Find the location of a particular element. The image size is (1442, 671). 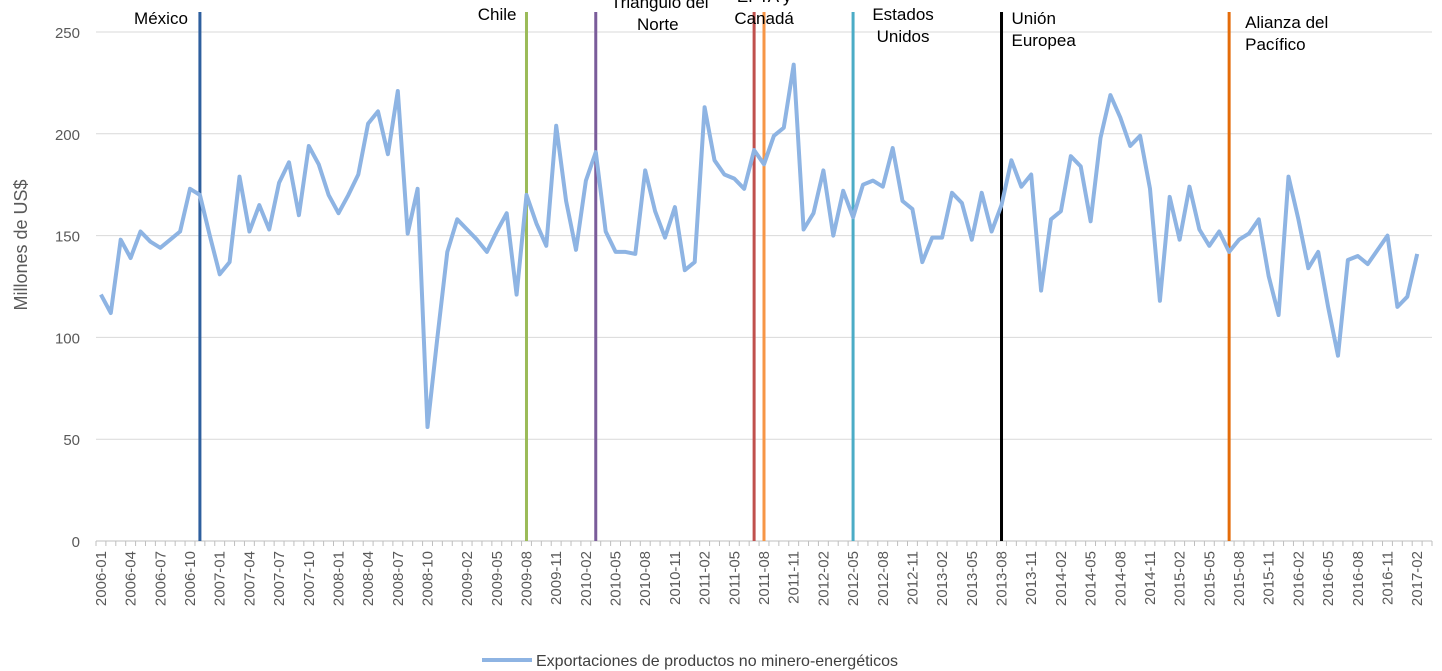

event-label: Norte is located at coordinates (658, 24).